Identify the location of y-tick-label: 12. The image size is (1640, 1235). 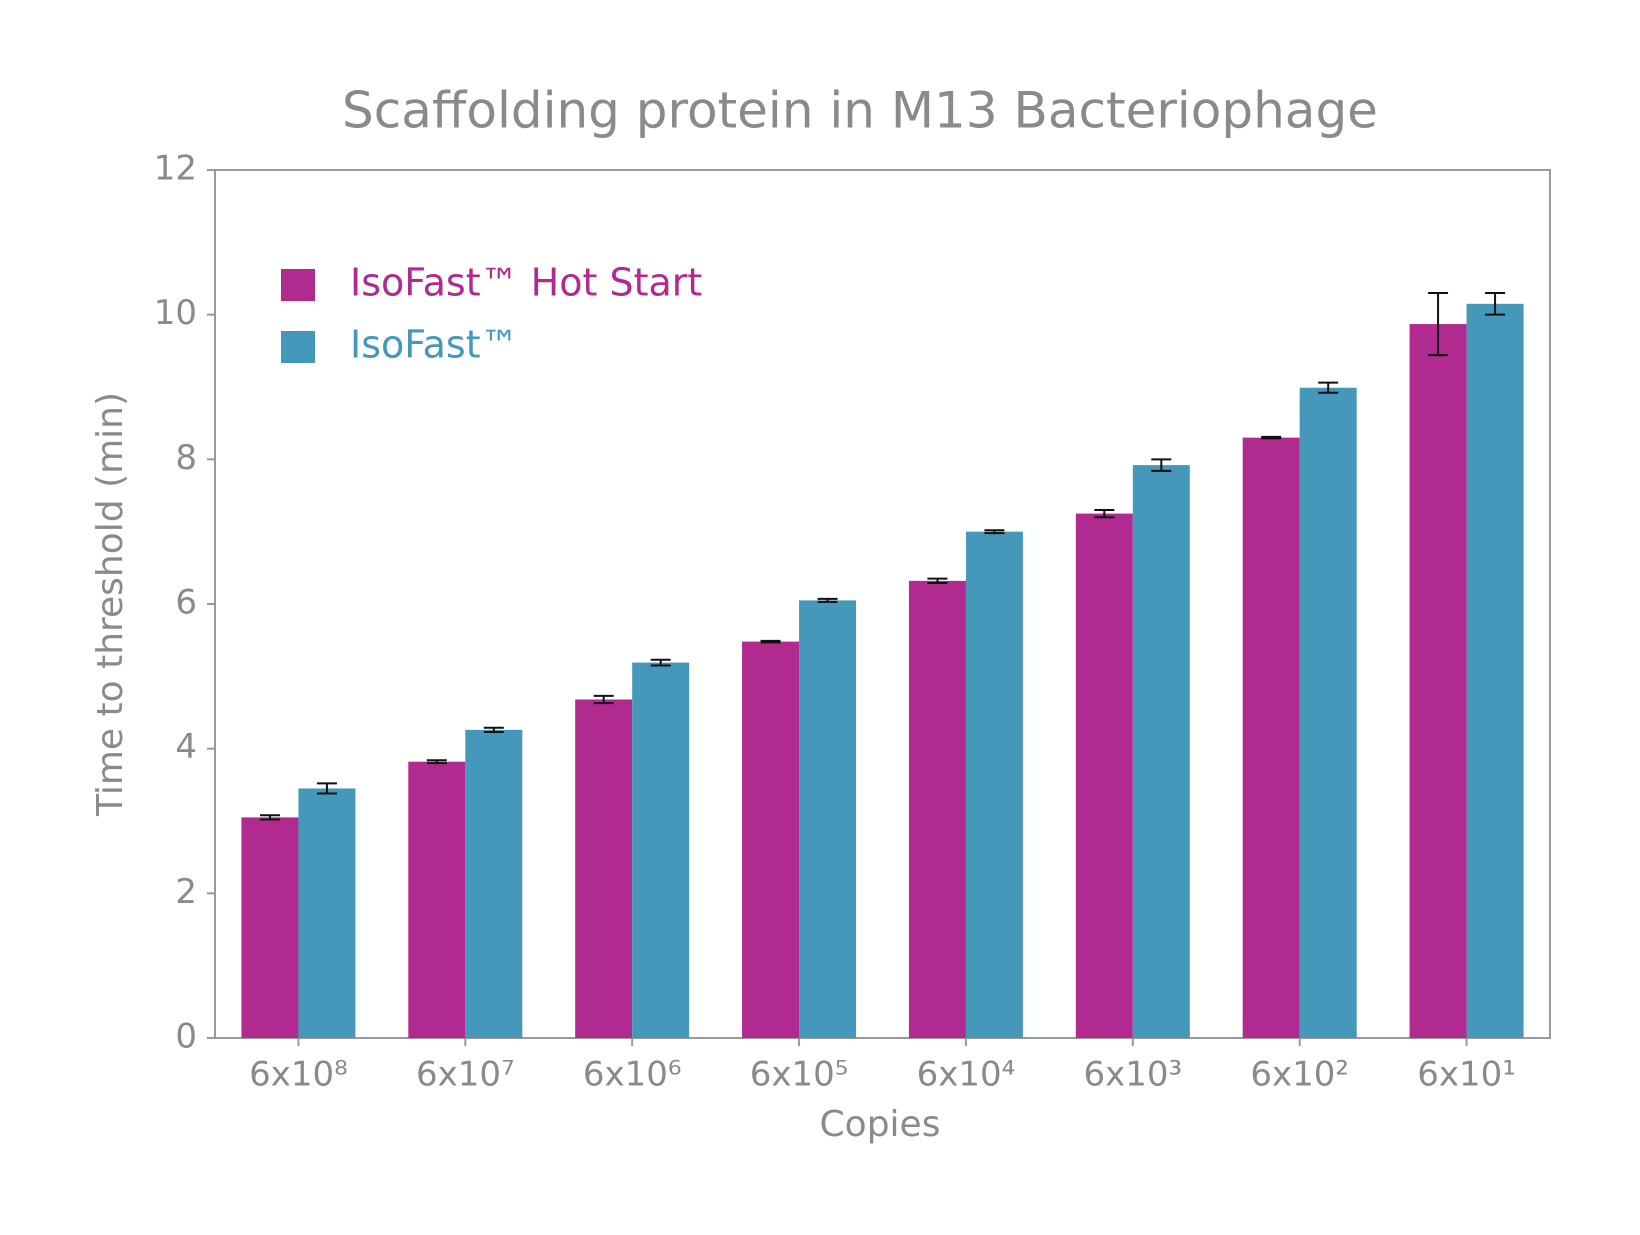
(175, 169).